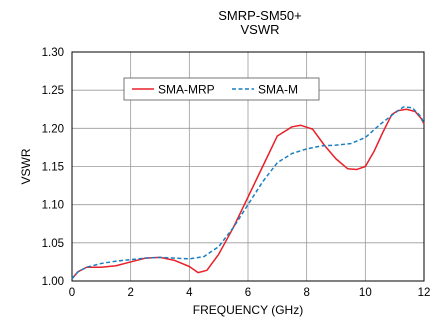 The width and height of the screenshot is (441, 327). I want to click on x-axis-label: FREQUENCY (GHz), so click(248, 310).